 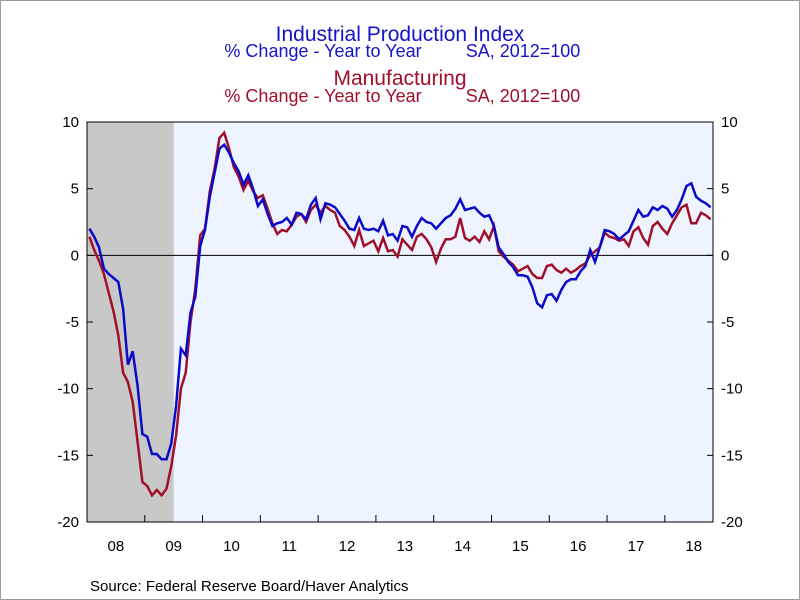 I want to click on y-axis-left: 10 5 0 -5 -10 -15 -20, so click(x=75, y=322).